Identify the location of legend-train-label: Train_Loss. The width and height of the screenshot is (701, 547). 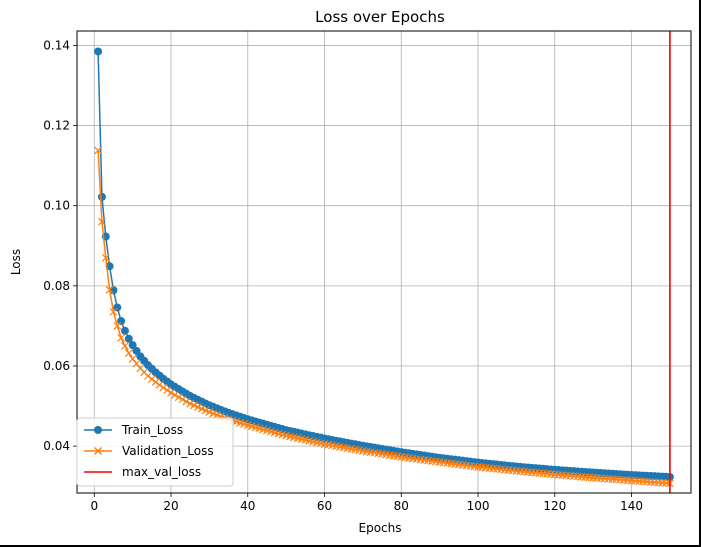
(152, 430).